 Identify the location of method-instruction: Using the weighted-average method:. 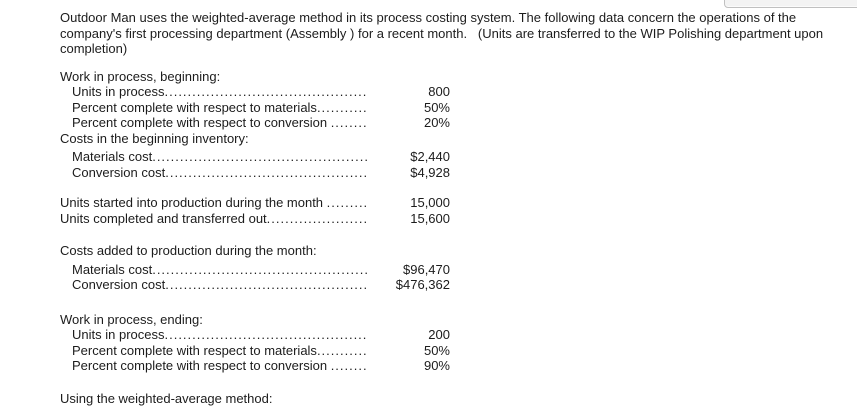
(166, 398).